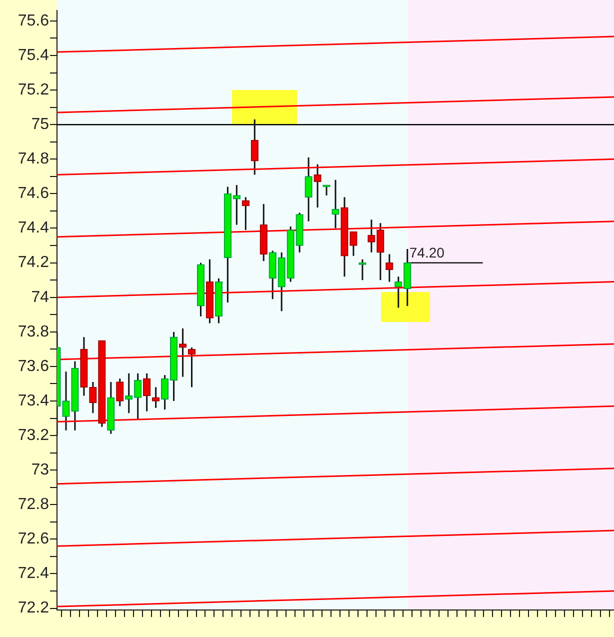 The image size is (614, 637). I want to click on y-tick-label: 75.6, so click(34, 21).